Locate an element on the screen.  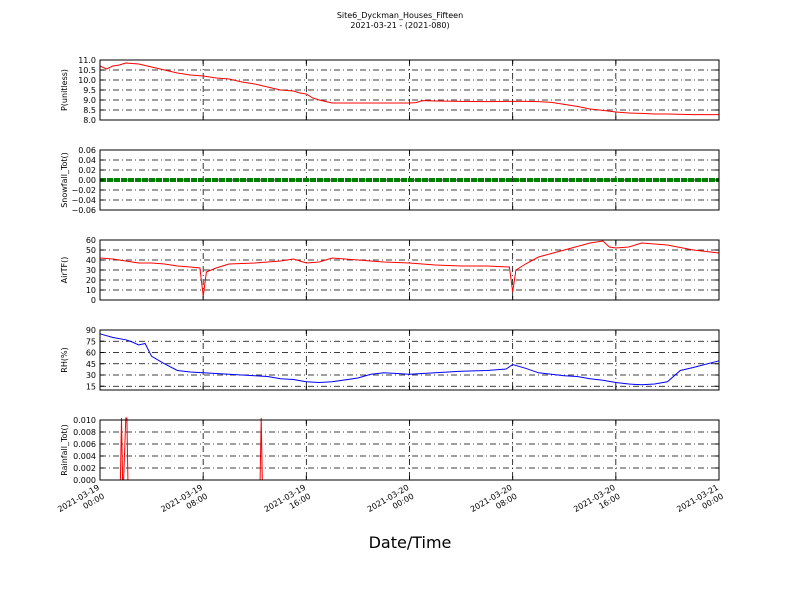
chart-subtitle: 2021-03-21 - (2021-080) is located at coordinates (400, 25).